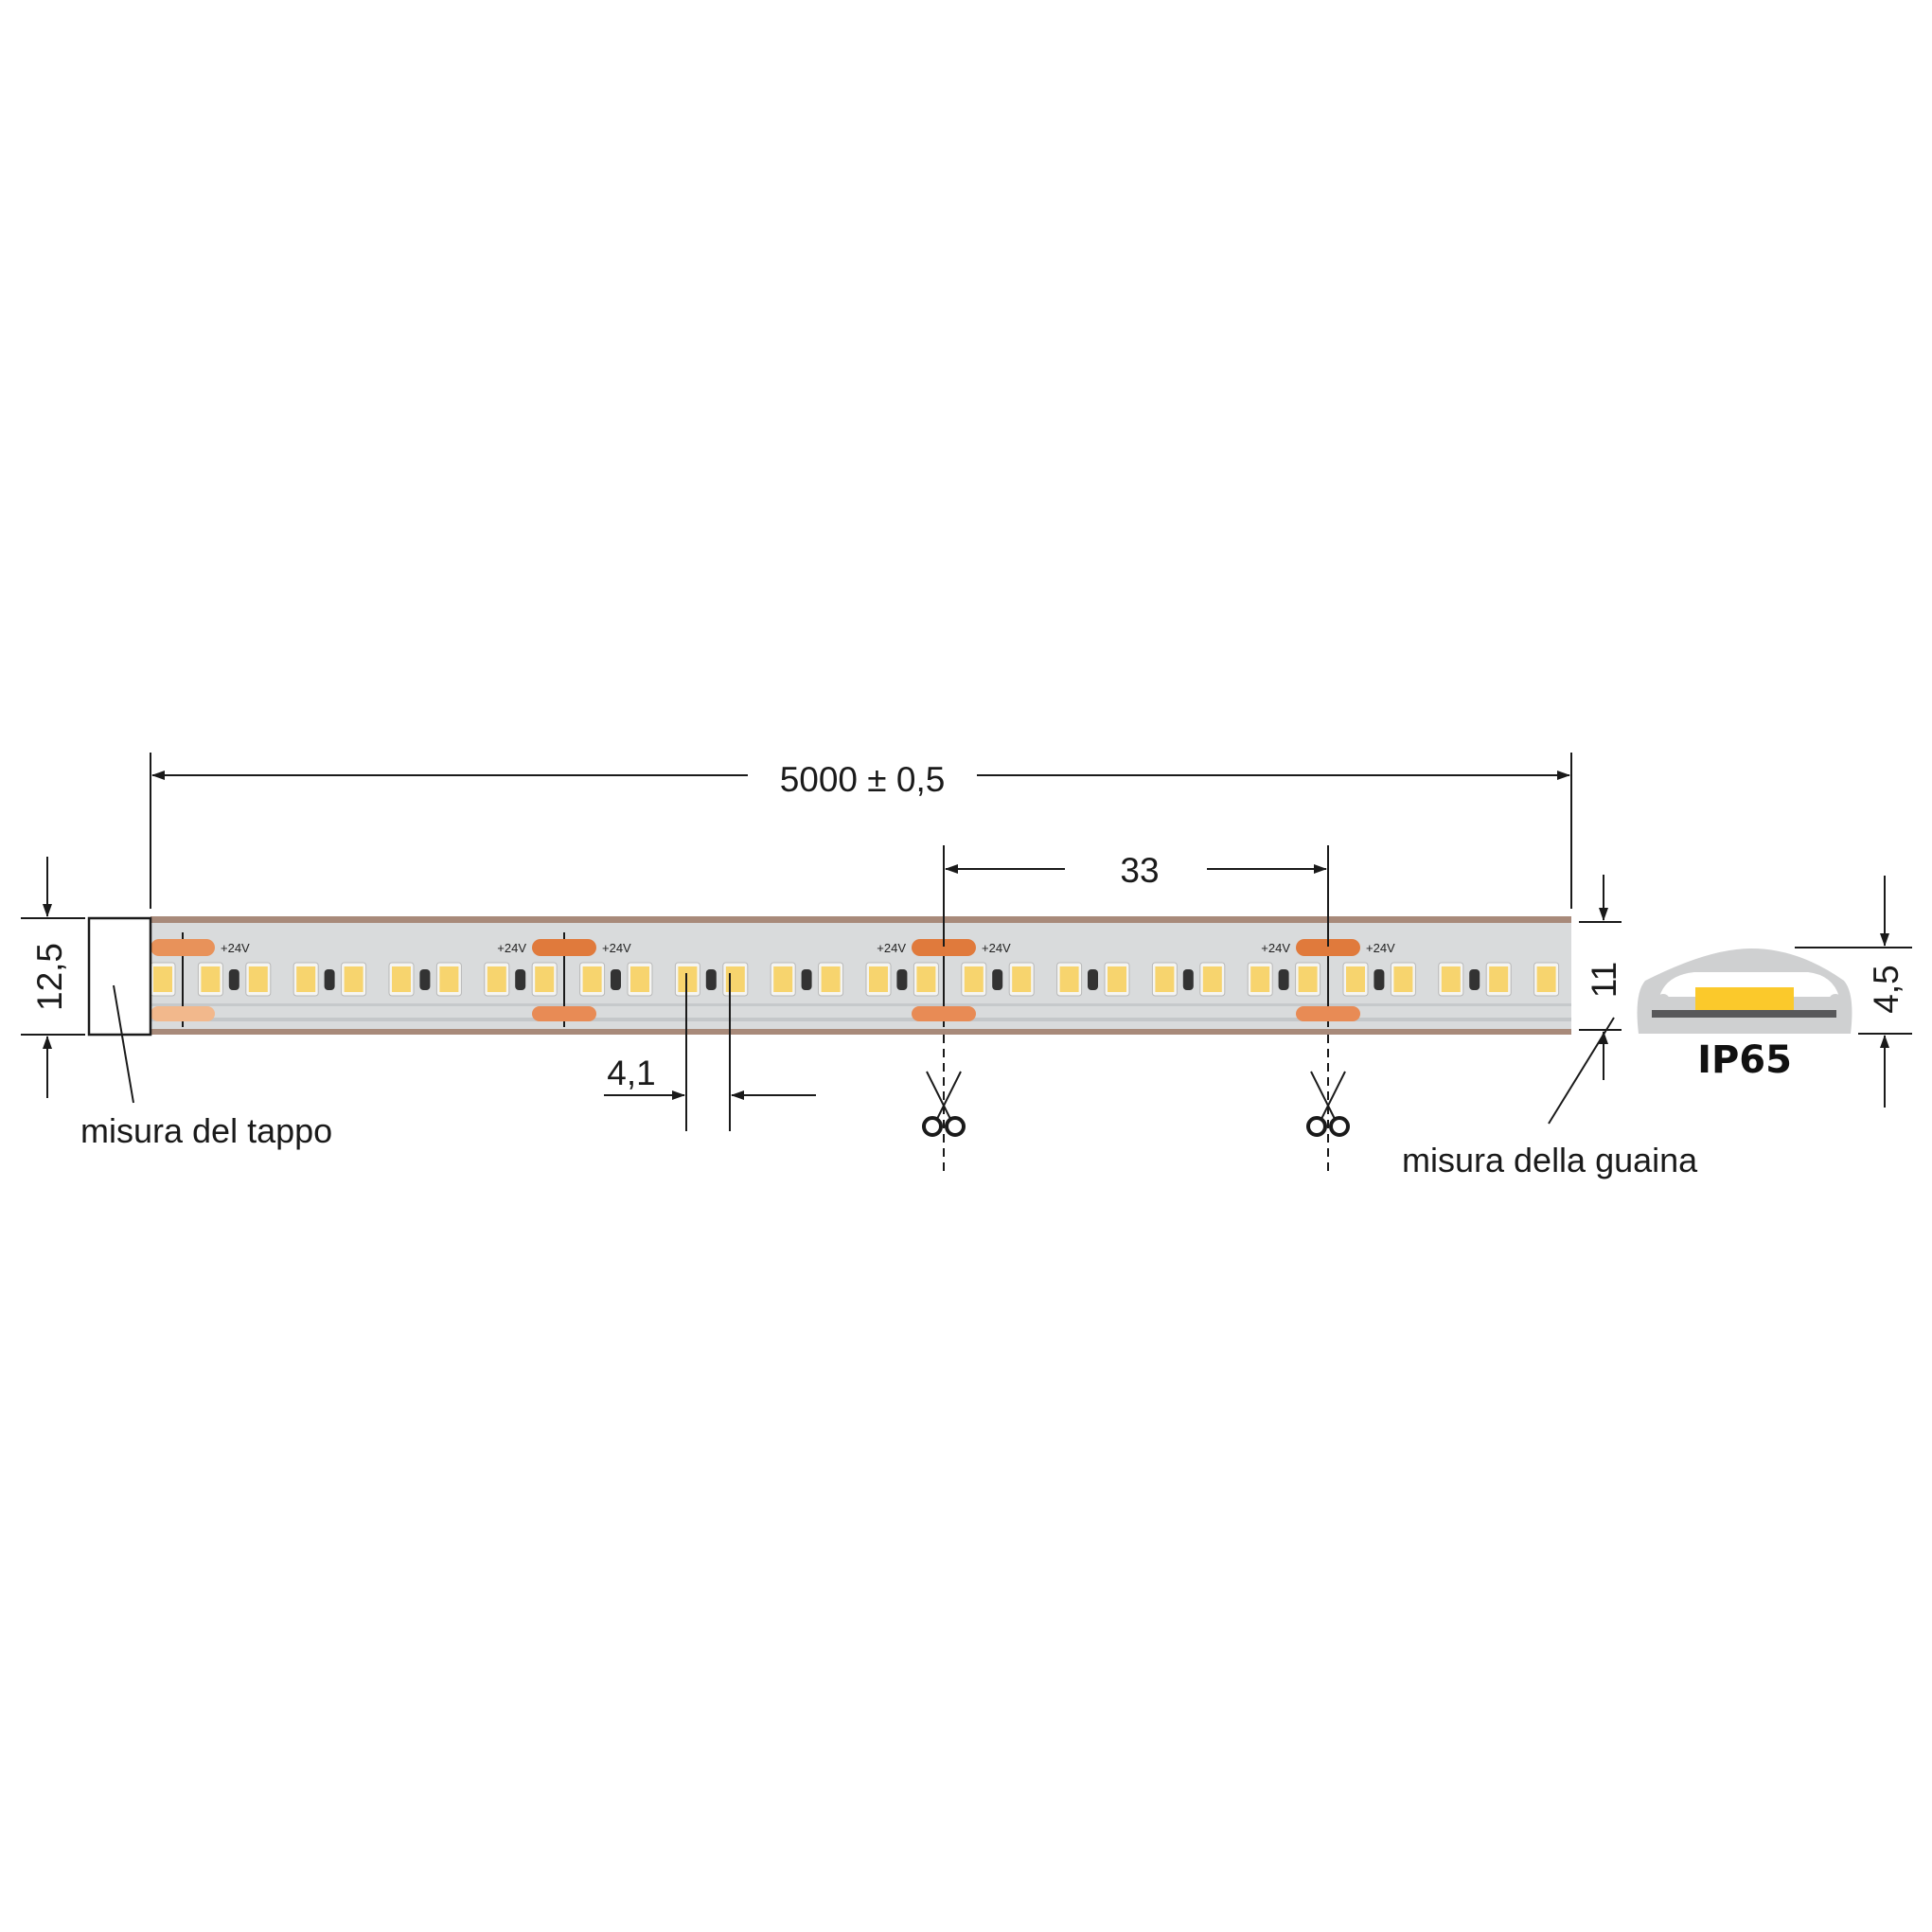  Describe the element at coordinates (1139, 871) in the screenshot. I see `cut-pitch-label: 33` at that location.